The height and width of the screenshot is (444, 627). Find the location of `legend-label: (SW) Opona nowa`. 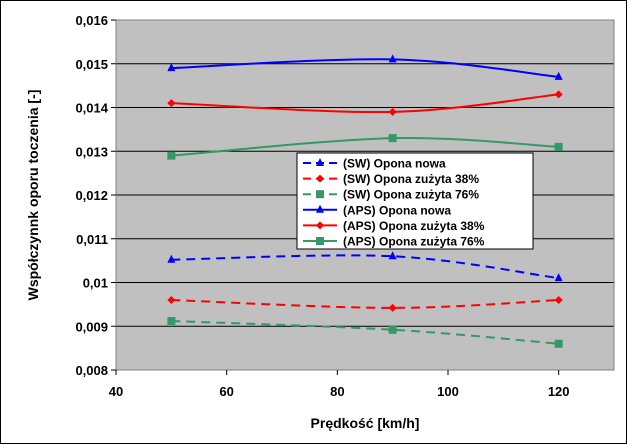

legend-label: (SW) Opona nowa is located at coordinates (394, 164).